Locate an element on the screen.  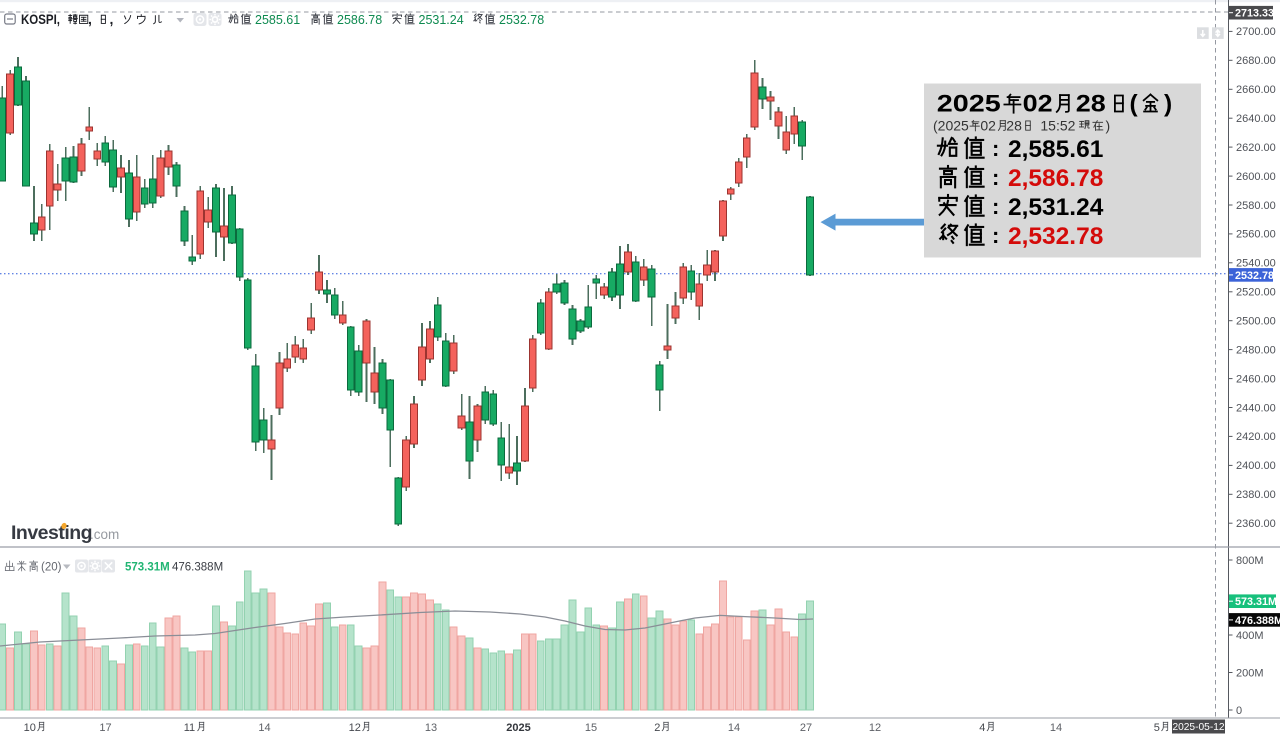
svg-text: 2460.00 is located at coordinates (1256, 379).